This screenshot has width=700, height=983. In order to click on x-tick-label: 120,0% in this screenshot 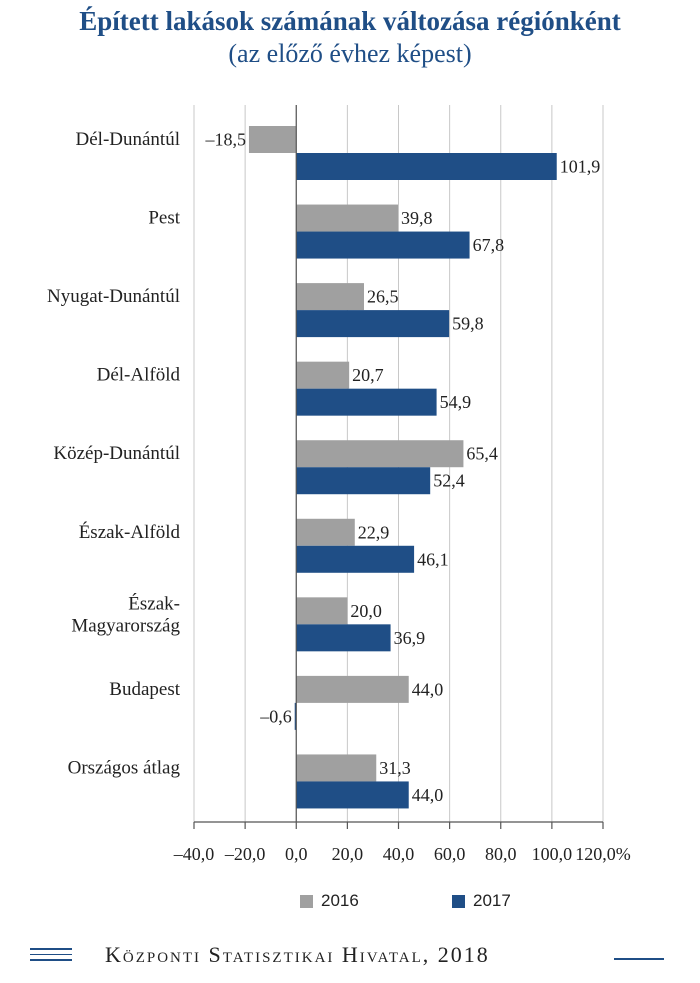, I will do `click(603, 854)`.